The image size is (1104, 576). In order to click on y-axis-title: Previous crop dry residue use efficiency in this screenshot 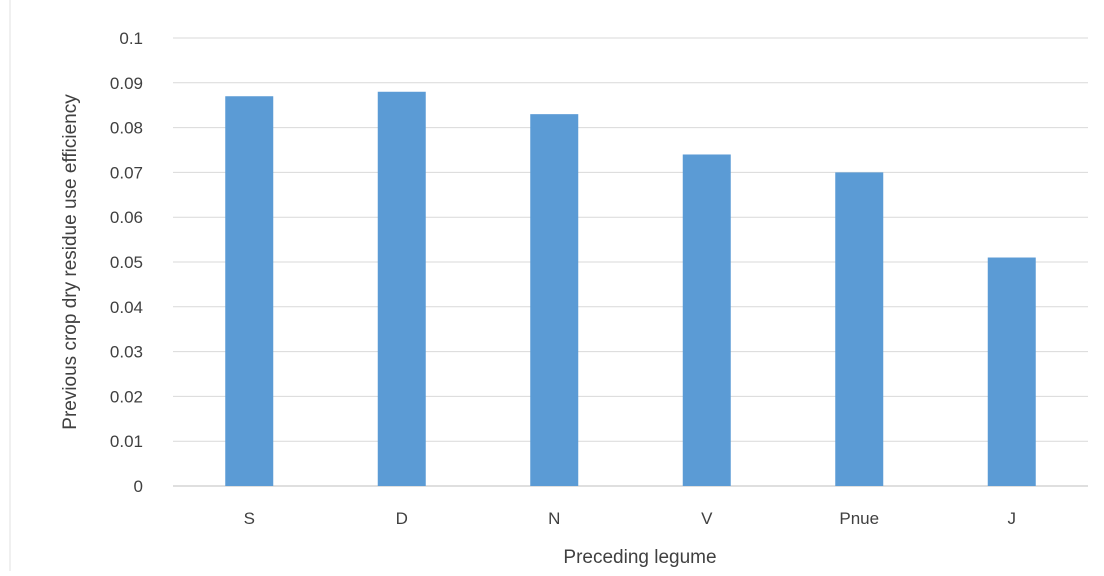, I will do `click(70, 262)`.